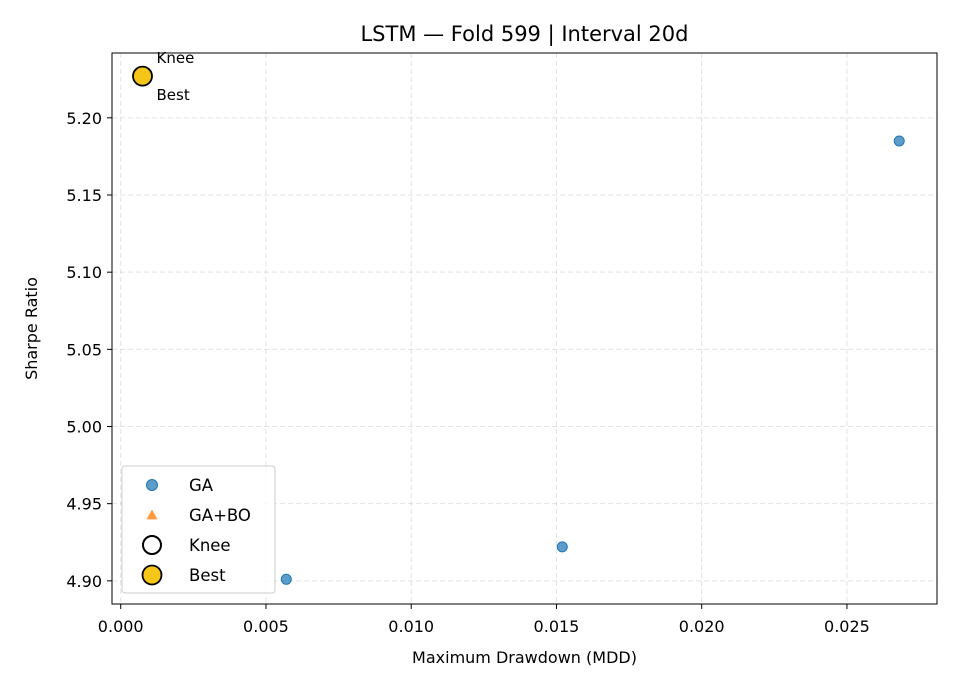  I want to click on legend-label: Knee, so click(210, 545).